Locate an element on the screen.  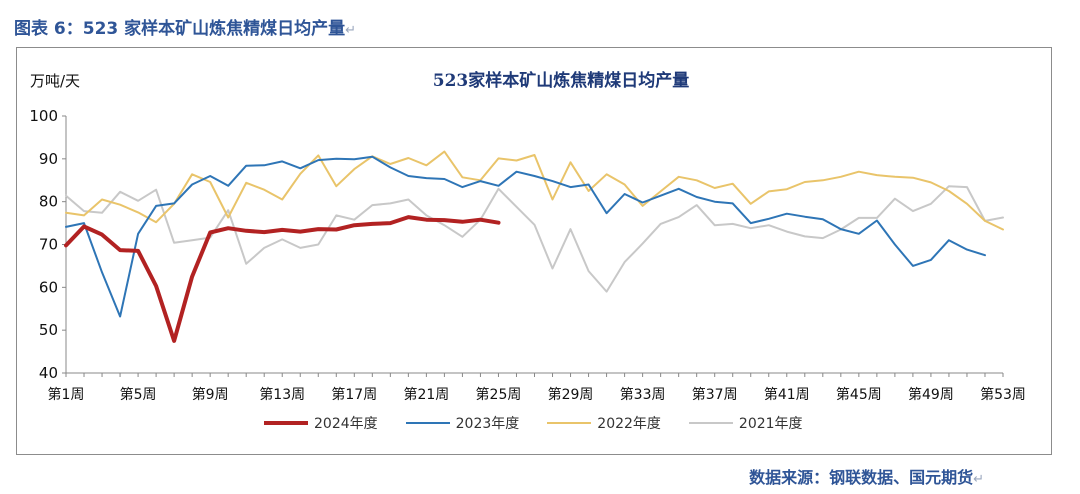
source-note: 数据来源：钢联数据、国元期货↵ is located at coordinates (866, 476).